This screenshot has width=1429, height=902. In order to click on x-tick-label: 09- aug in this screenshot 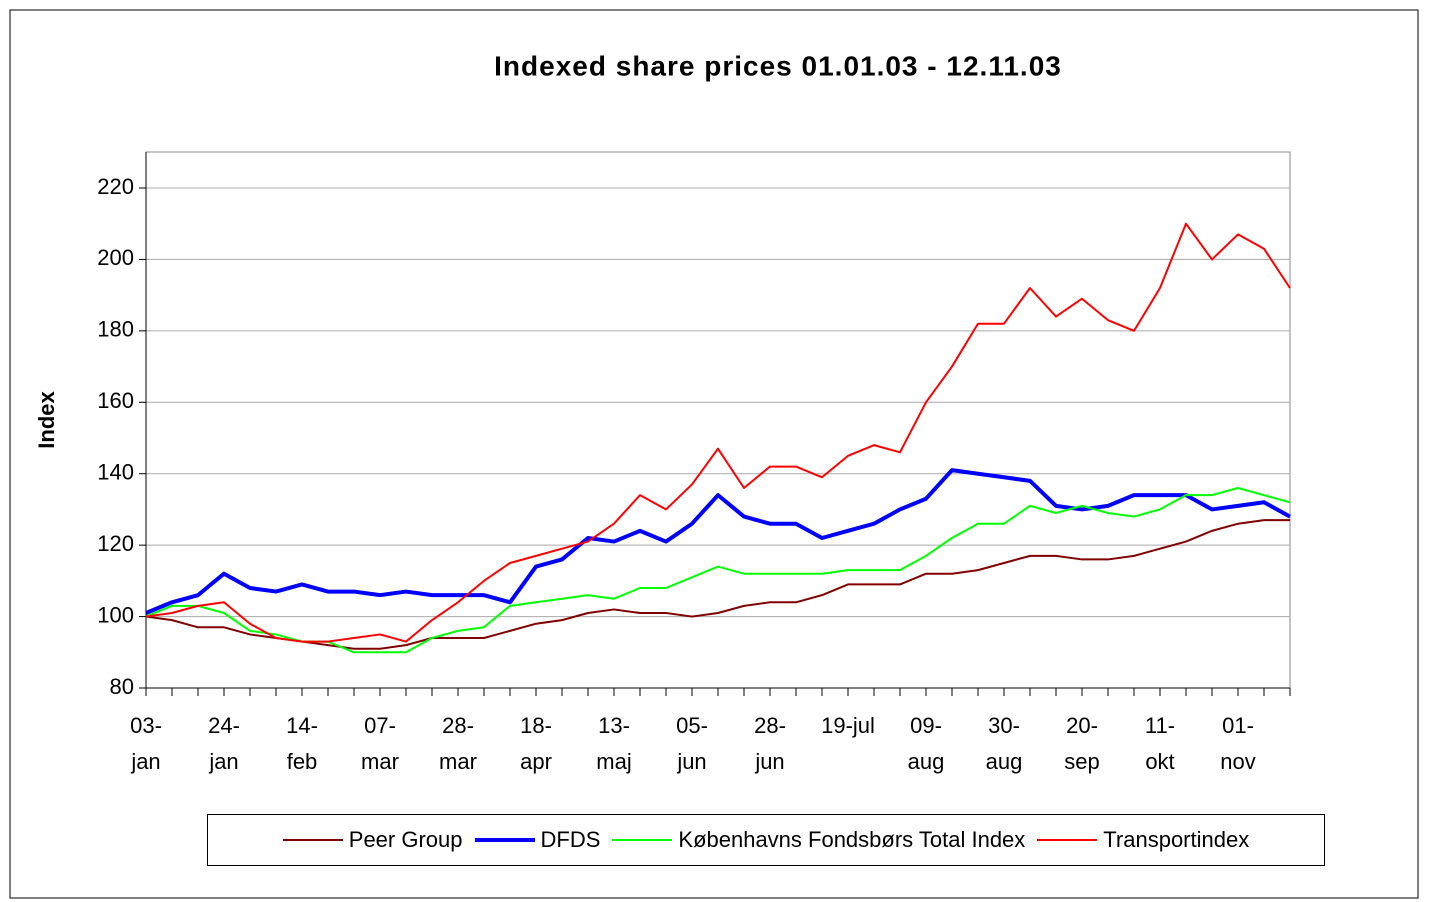, I will do `click(926, 743)`.